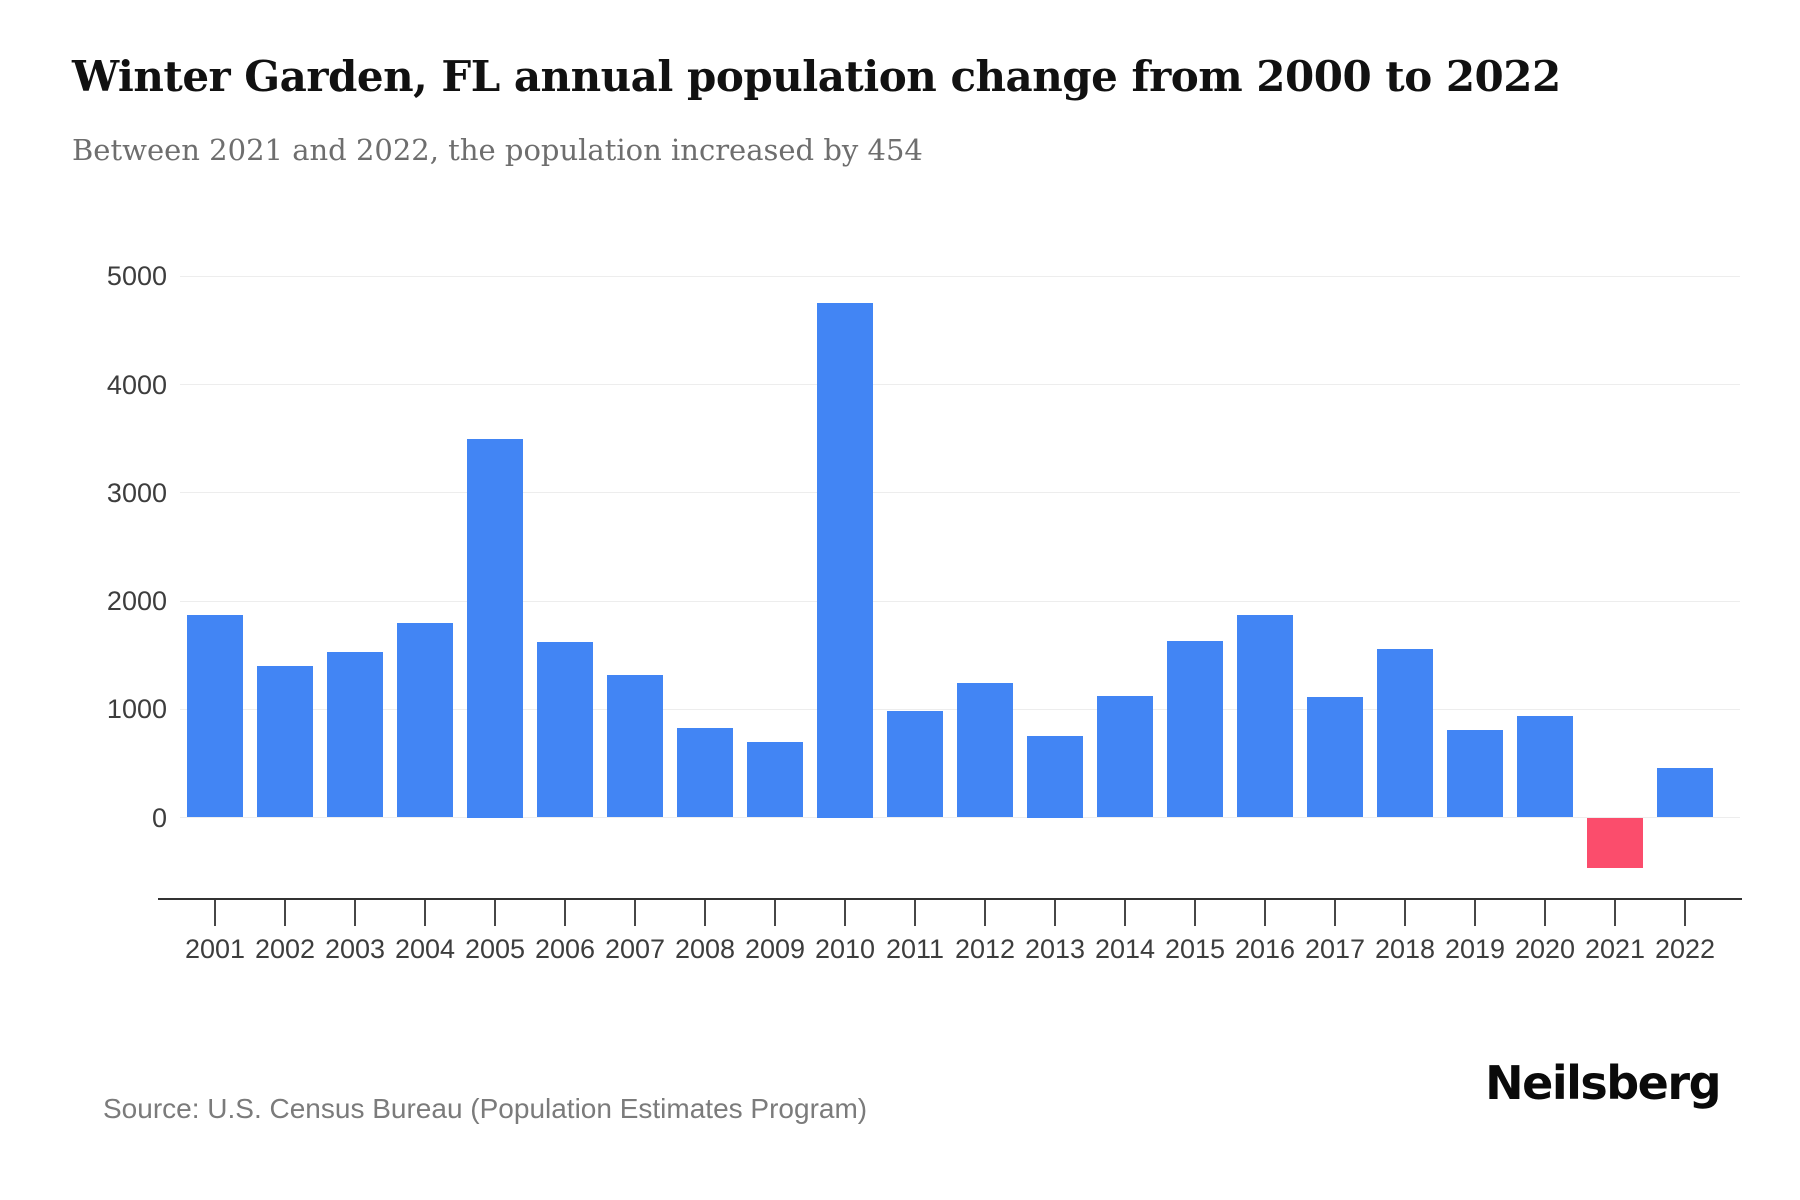 This screenshot has width=1800, height=1200. What do you see at coordinates (425, 720) in the screenshot?
I see `bar-2004` at bounding box center [425, 720].